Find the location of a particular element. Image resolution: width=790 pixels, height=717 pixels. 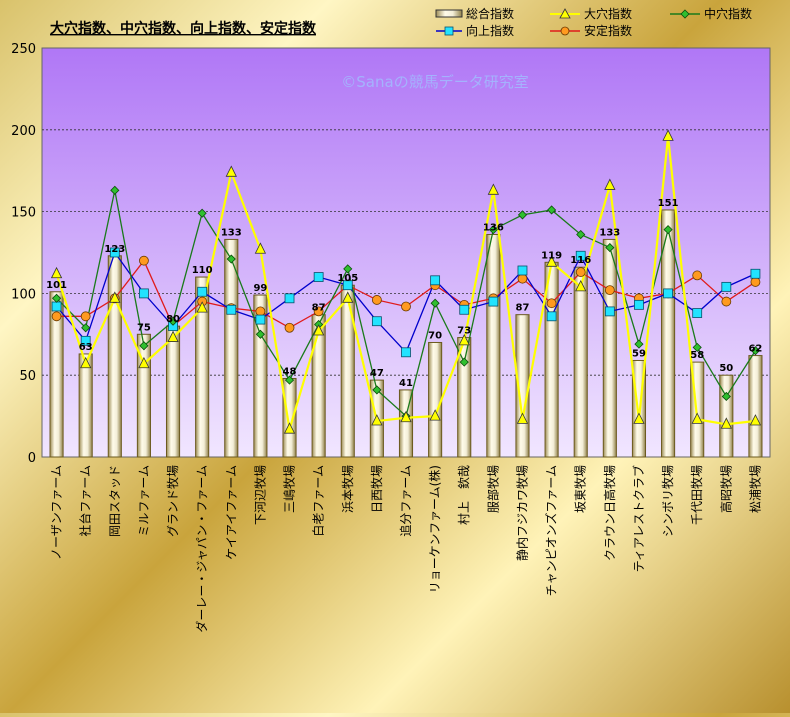

y-tick-label: 0 is located at coordinates (32, 458).